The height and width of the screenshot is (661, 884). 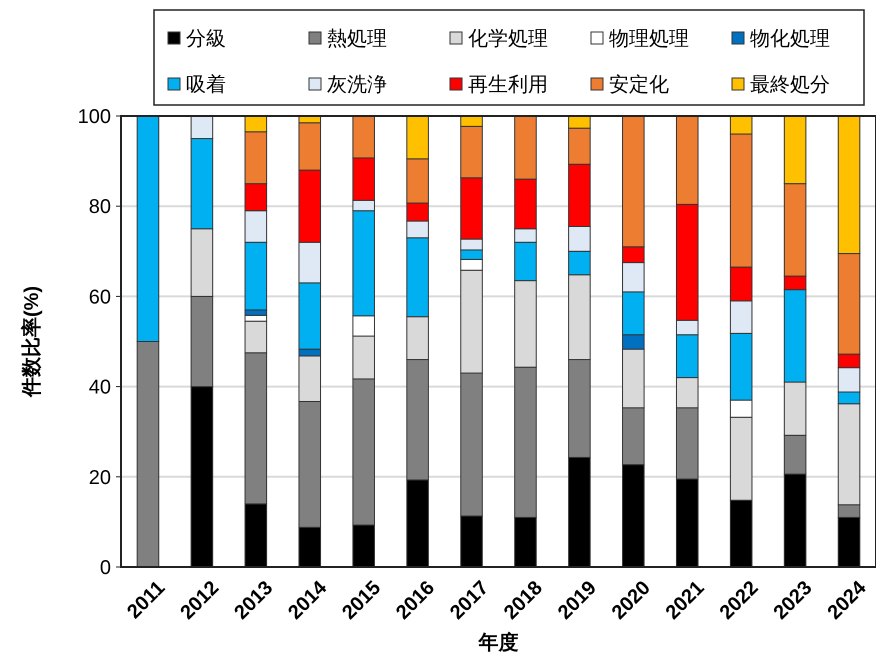 What do you see at coordinates (790, 39) in the screenshot?
I see `legend-label: 物化処理` at bounding box center [790, 39].